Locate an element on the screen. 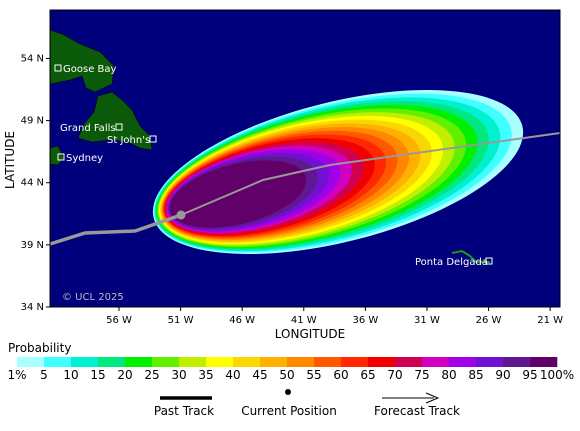  copyright: © UCL 2025 is located at coordinates (93, 297).